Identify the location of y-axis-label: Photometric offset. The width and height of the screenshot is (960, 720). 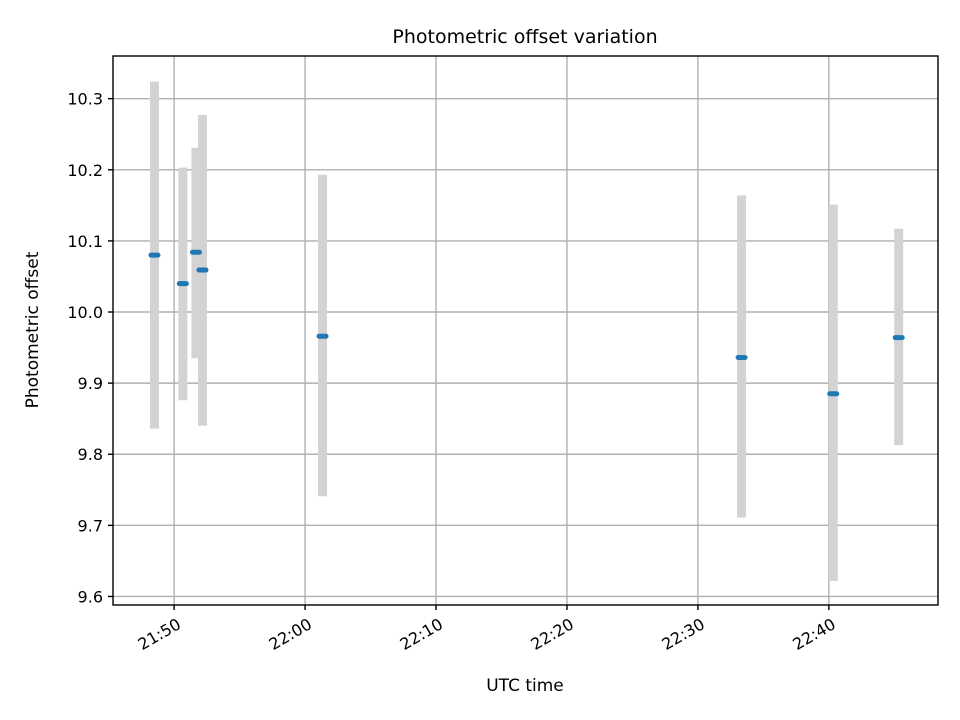
(33, 329).